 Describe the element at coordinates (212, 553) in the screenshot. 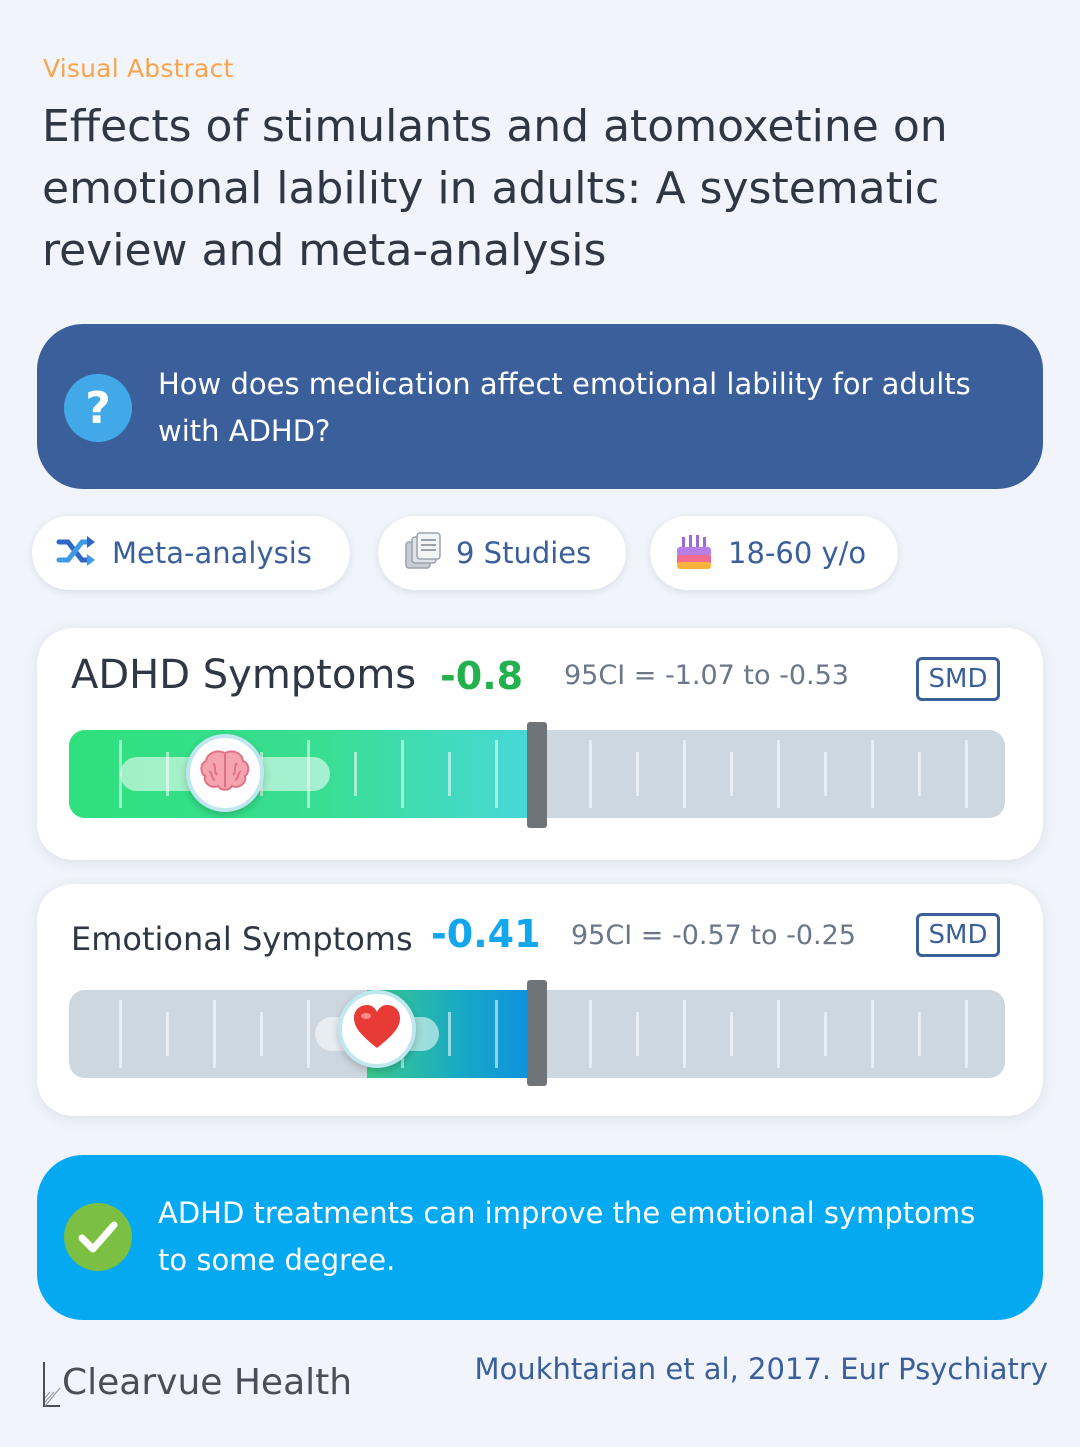

I see `pill-label: Meta-analysis` at that location.